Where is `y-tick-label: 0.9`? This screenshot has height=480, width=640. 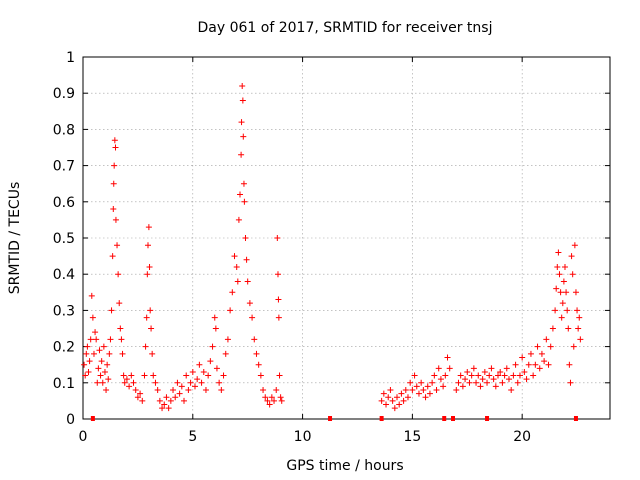
y-tick-label: 0.9 is located at coordinates (64, 94).